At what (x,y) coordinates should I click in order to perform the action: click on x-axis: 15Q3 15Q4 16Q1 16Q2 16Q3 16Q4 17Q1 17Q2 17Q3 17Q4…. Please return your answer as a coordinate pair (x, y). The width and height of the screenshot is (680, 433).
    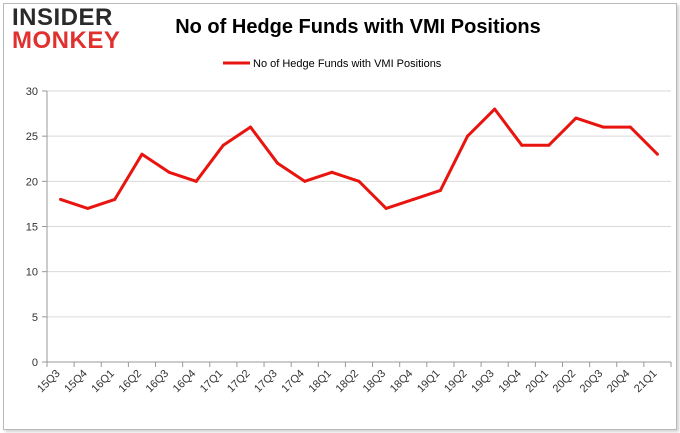
    Looking at the image, I should click on (353, 379).